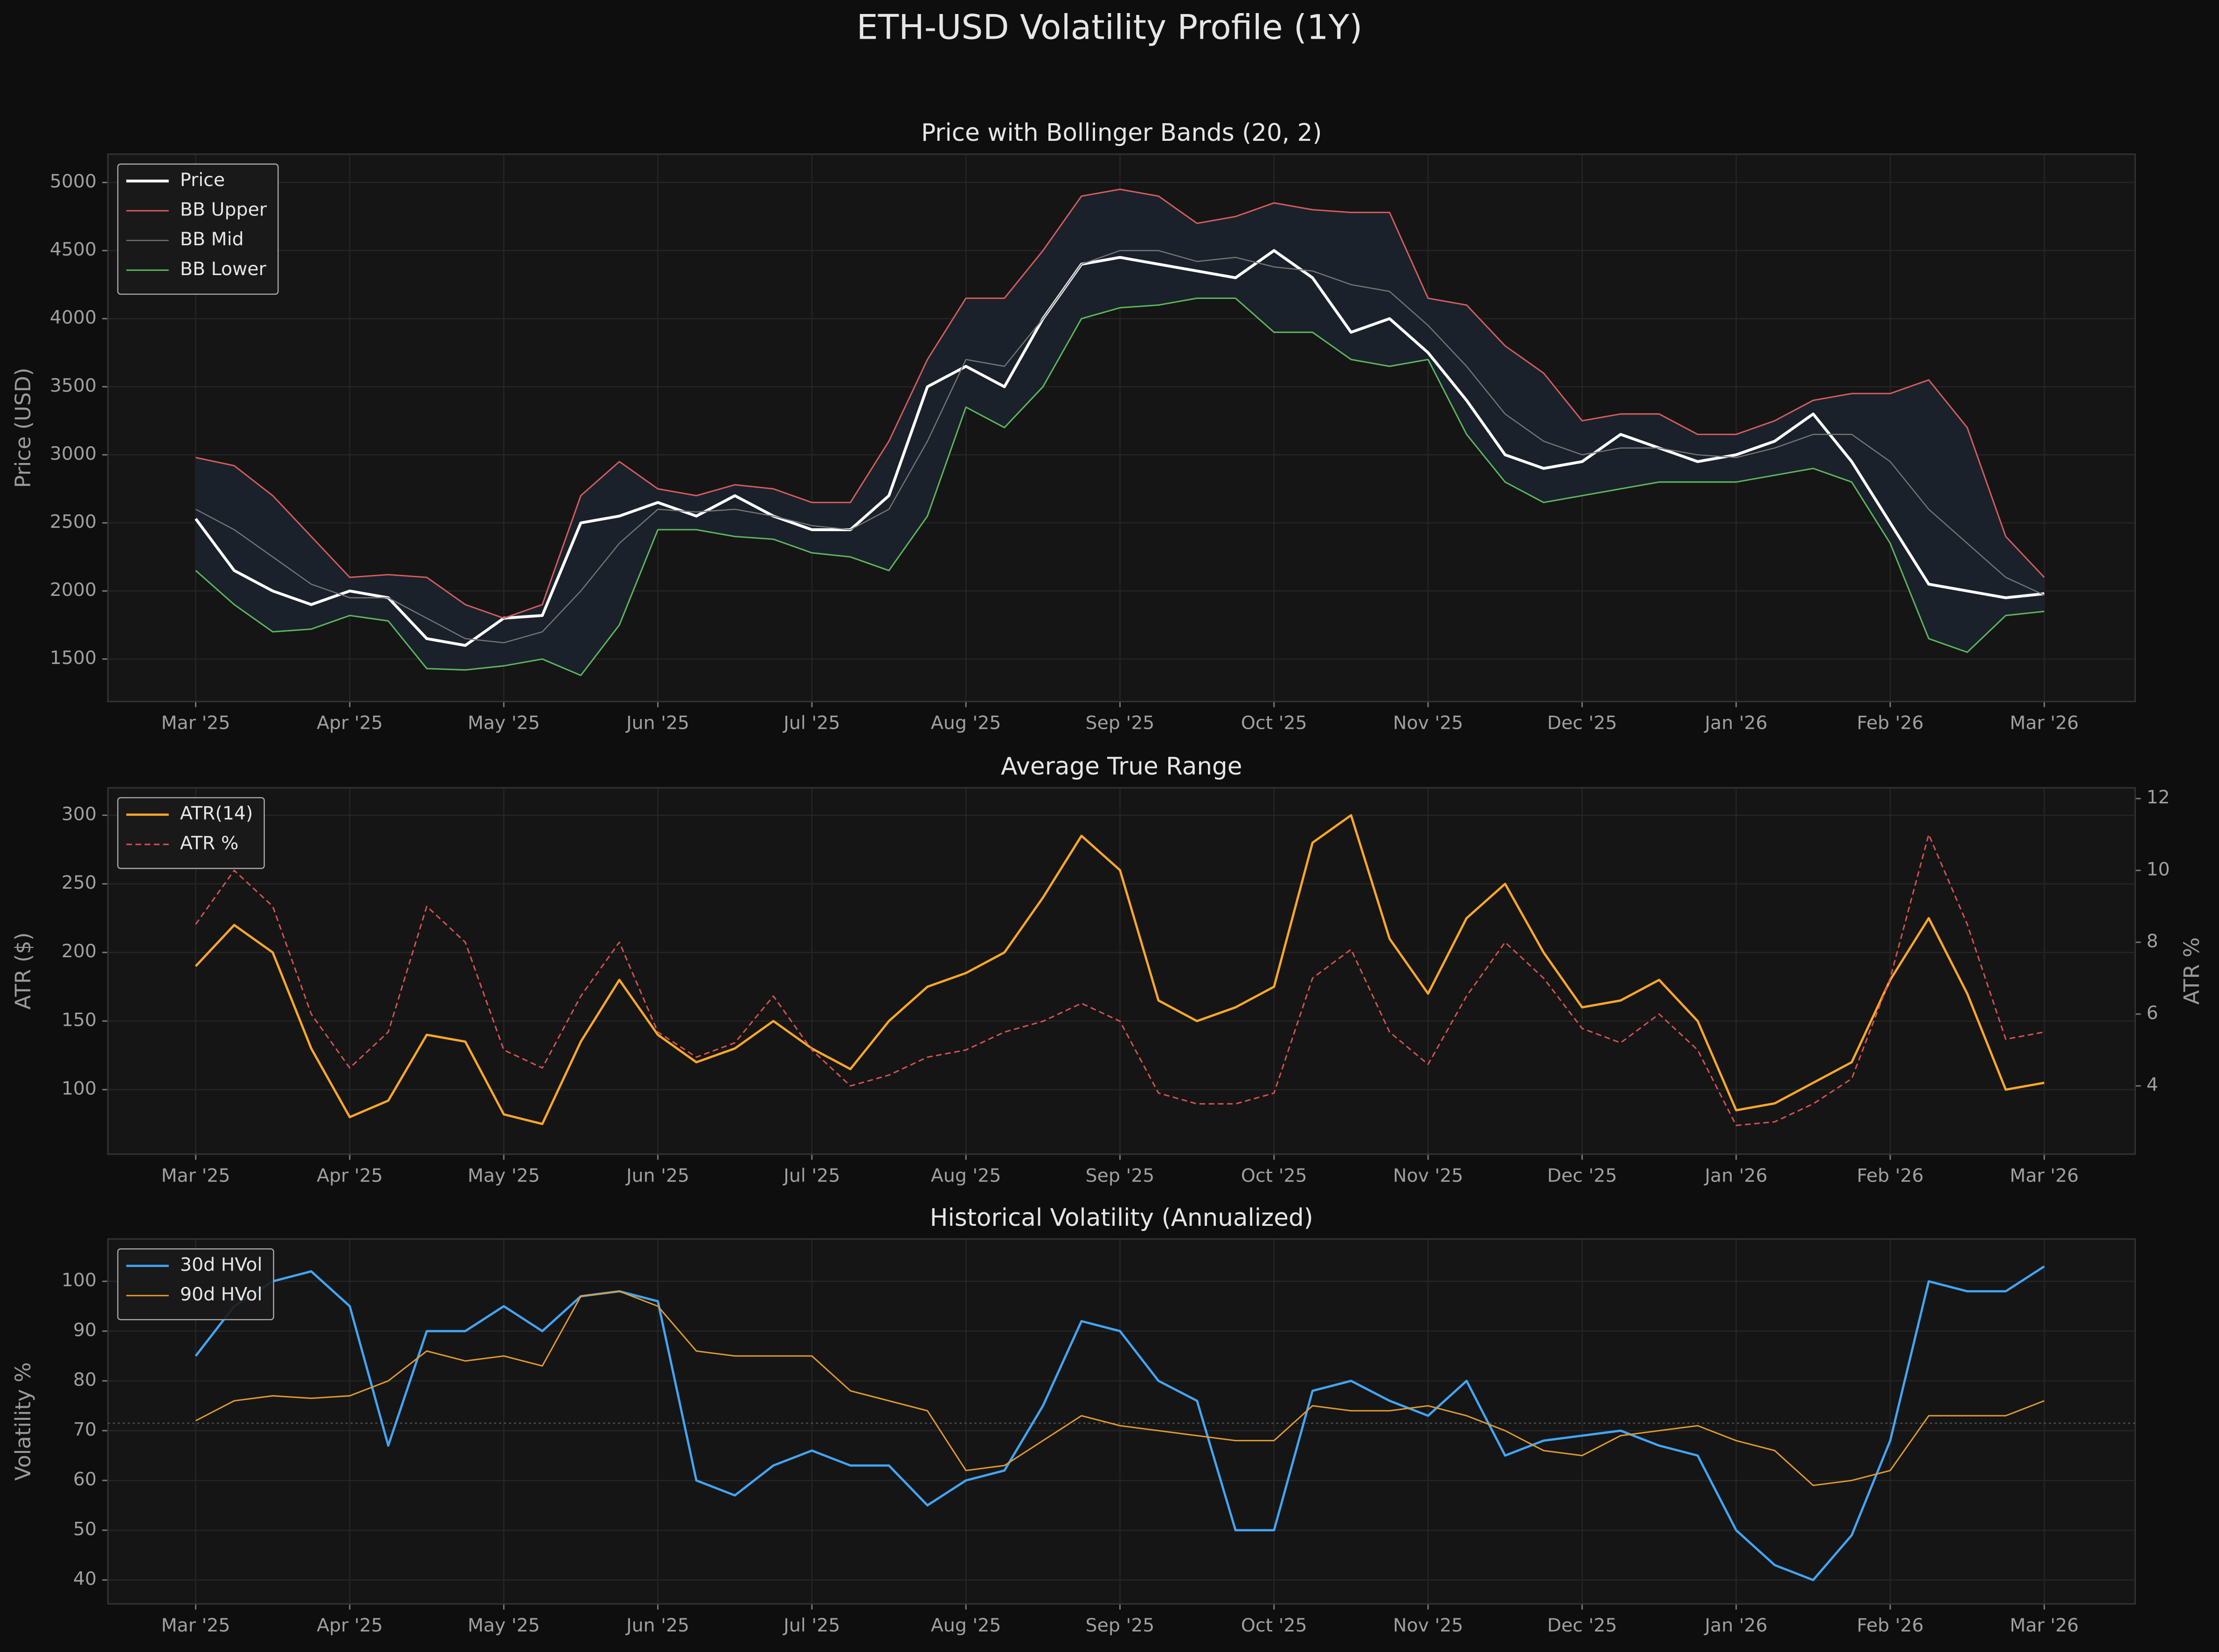 This screenshot has height=1652, width=2219. I want to click on legend-box, so click(198, 229).